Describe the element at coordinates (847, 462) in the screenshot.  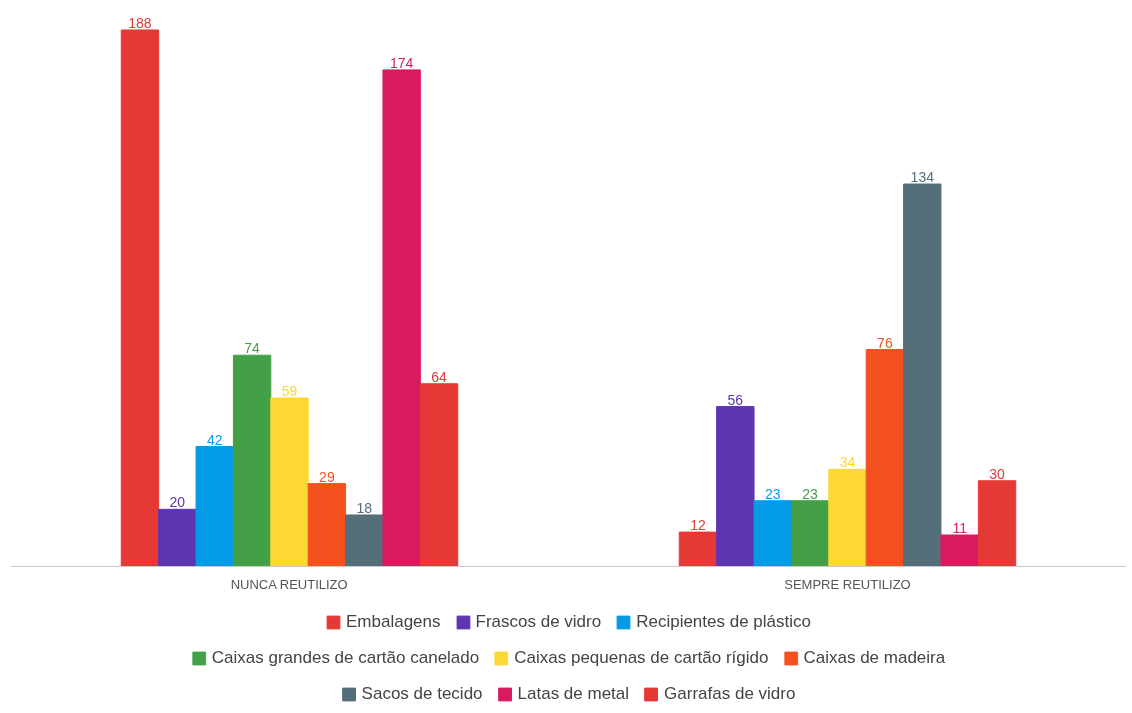
I see `data-label: 34` at that location.